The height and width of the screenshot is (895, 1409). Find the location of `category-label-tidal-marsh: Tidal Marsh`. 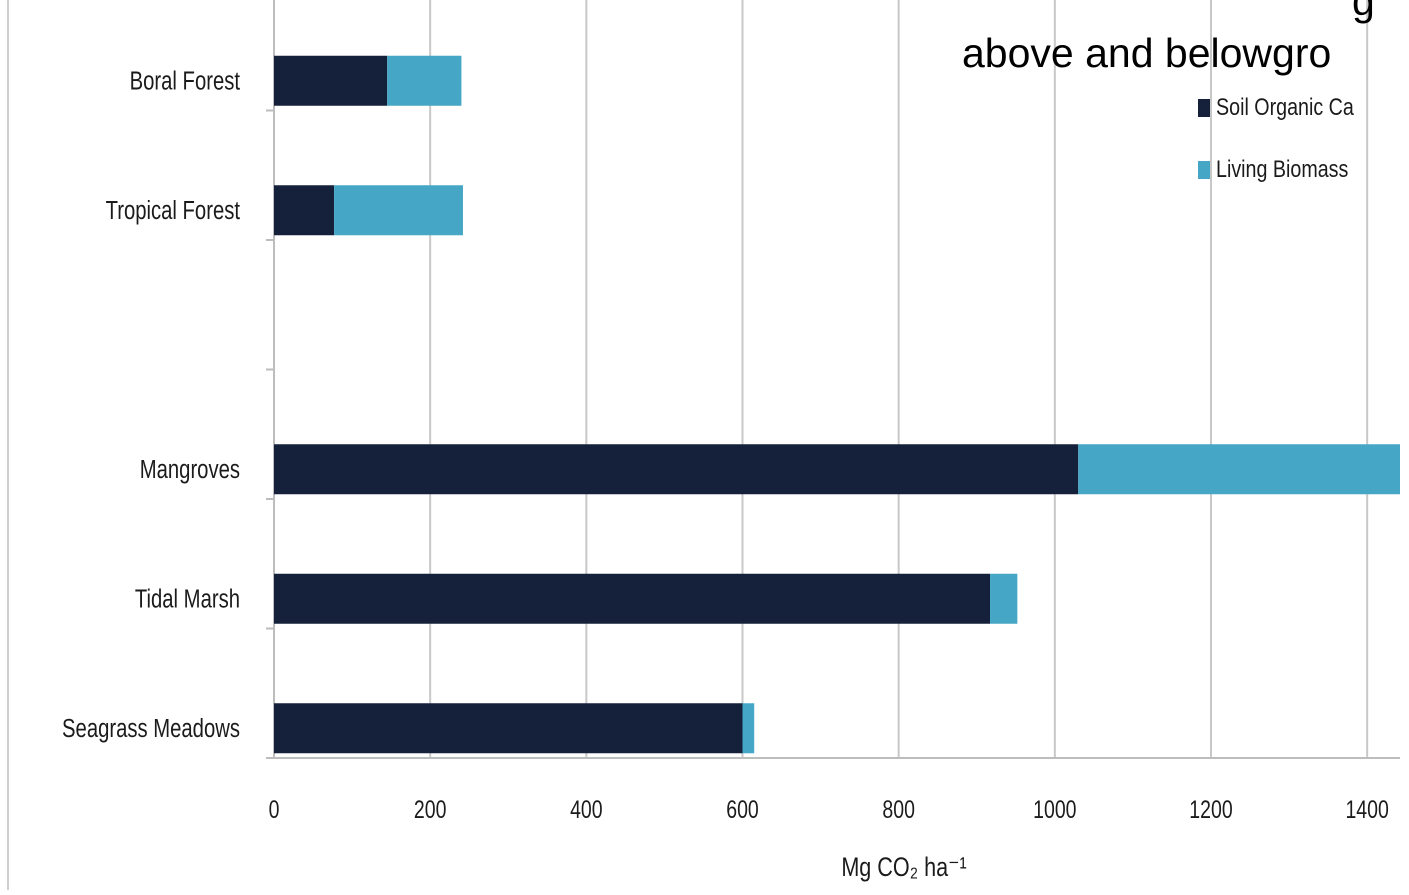

category-label-tidal-marsh: Tidal Marsh is located at coordinates (187, 598).